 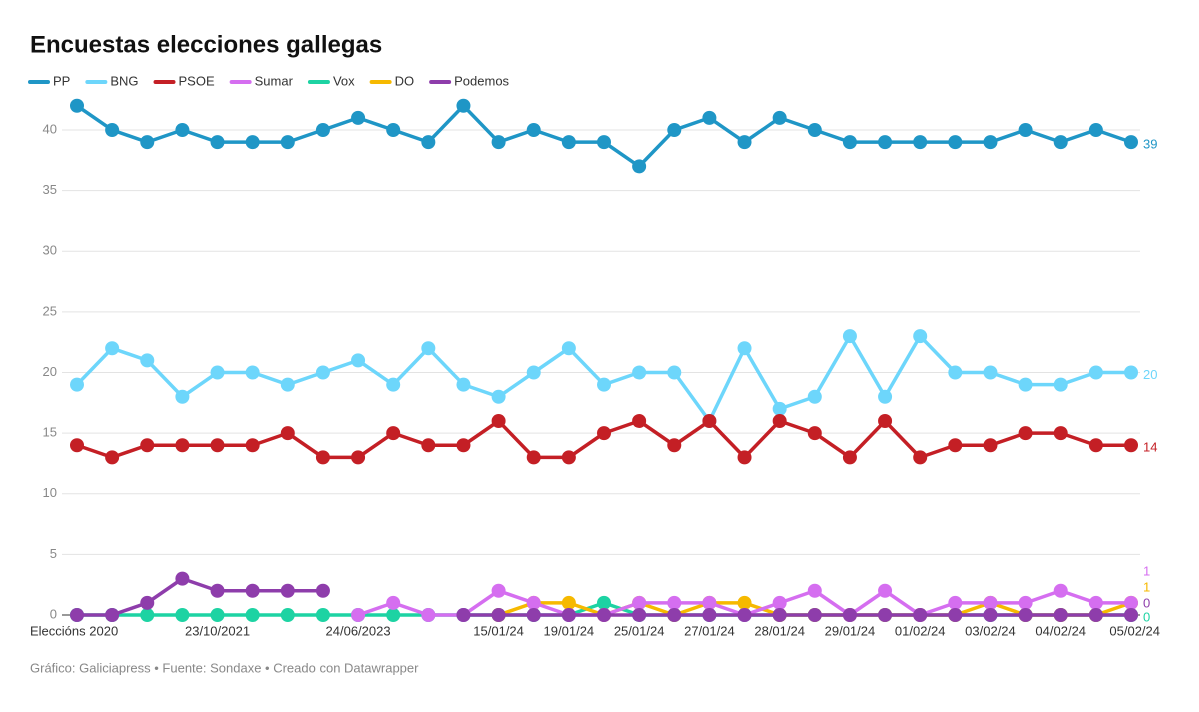 I want to click on x-tick-label: 01/02/24, so click(x=920, y=630).